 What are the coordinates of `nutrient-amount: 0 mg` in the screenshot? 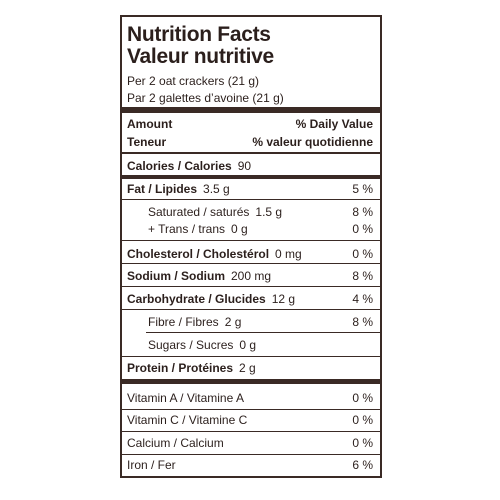 It's located at (288, 254).